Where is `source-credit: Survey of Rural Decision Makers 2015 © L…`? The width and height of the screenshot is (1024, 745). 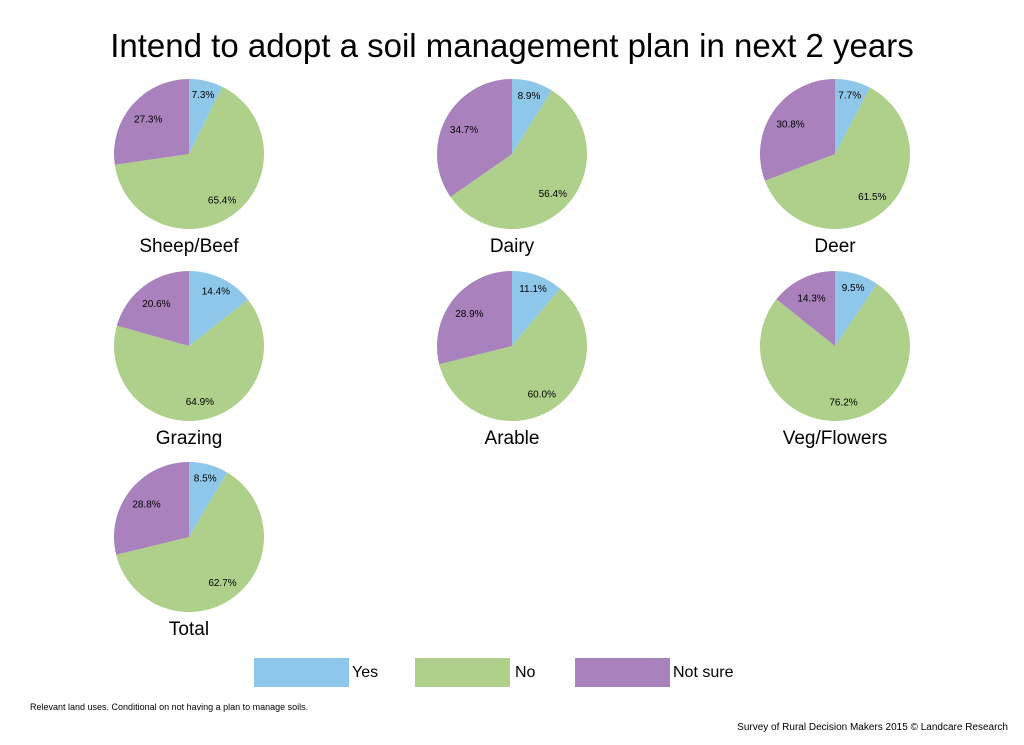
source-credit: Survey of Rural Decision Makers 2015 © L… is located at coordinates (872, 727).